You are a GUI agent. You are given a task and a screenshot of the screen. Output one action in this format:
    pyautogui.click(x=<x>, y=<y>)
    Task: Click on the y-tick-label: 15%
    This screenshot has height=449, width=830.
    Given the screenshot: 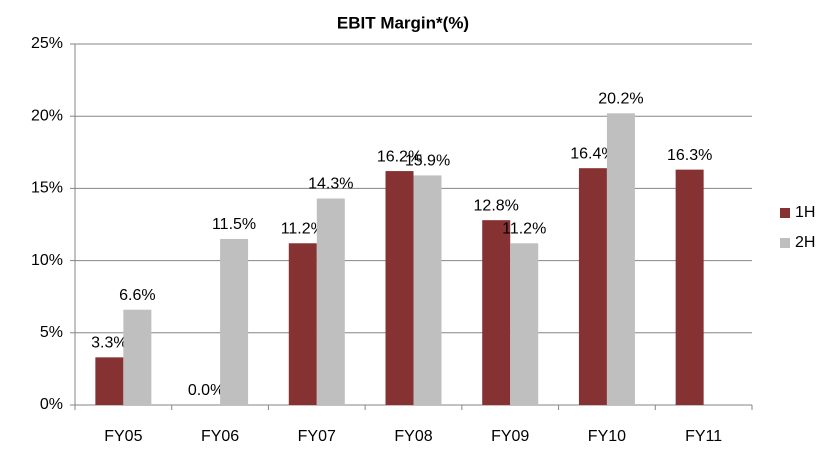 What is the action you would take?
    pyautogui.click(x=47, y=188)
    